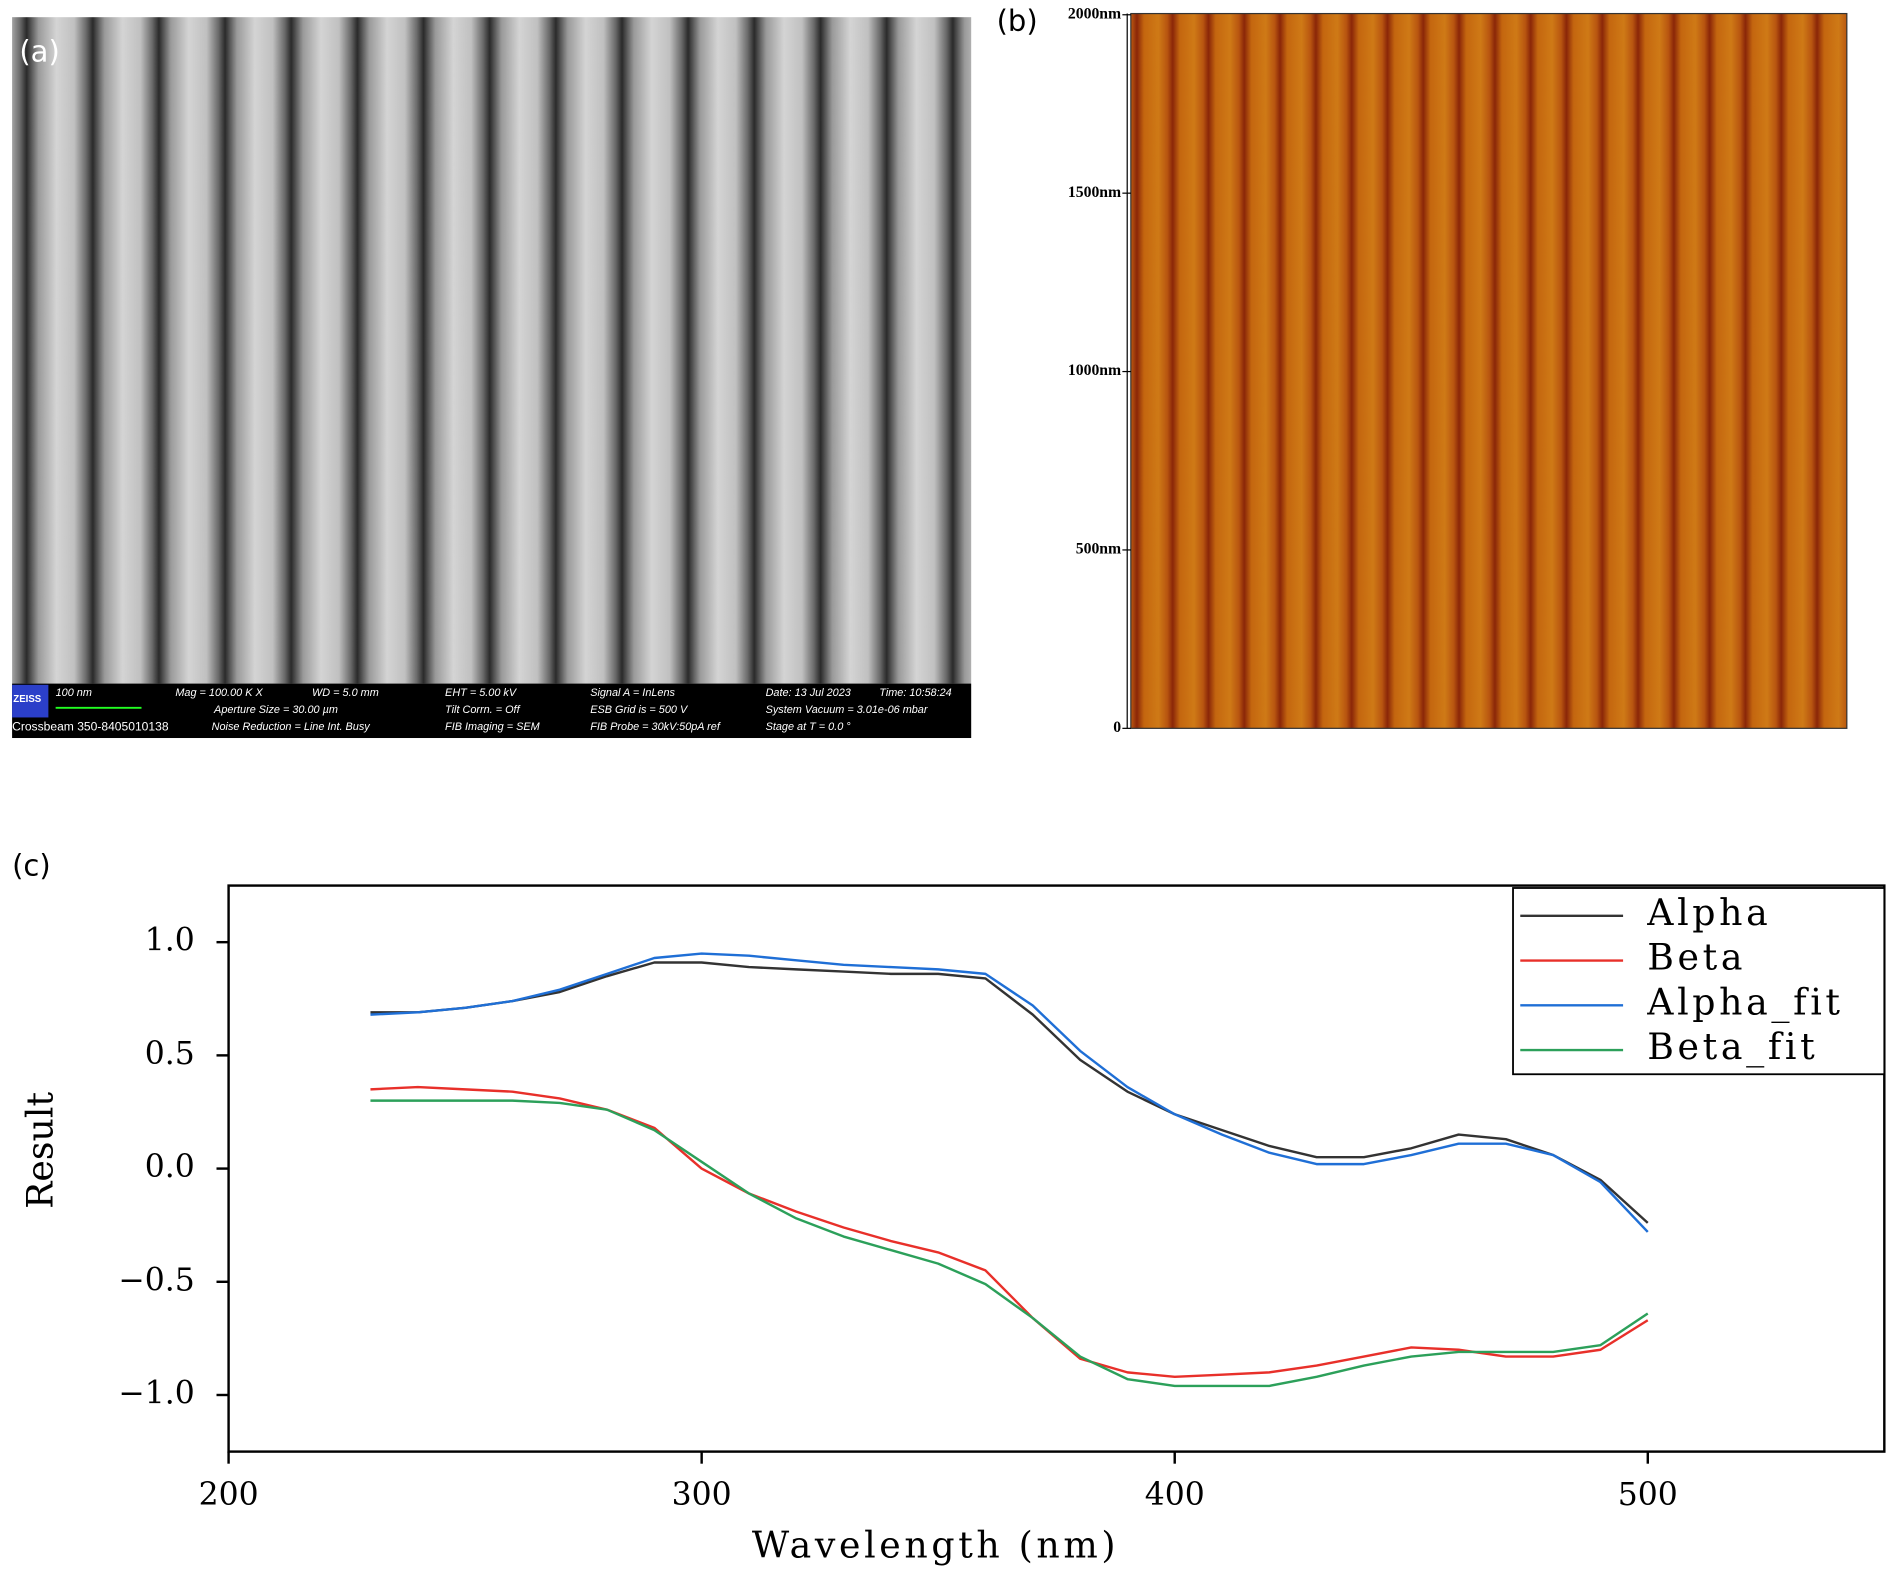 This screenshot has width=1894, height=1574. What do you see at coordinates (493, 727) in the screenshot?
I see `info: FIB Imaging = SEM` at bounding box center [493, 727].